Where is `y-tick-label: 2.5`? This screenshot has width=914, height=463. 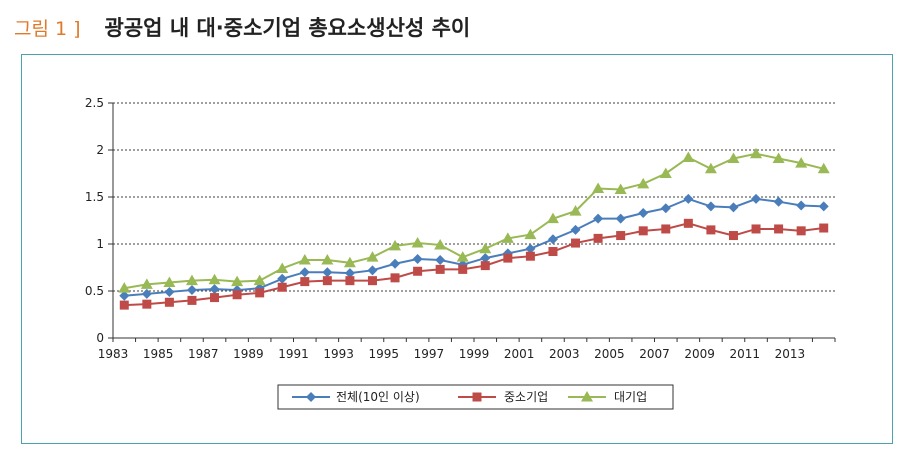 y-tick-label: 2.5 is located at coordinates (94, 103).